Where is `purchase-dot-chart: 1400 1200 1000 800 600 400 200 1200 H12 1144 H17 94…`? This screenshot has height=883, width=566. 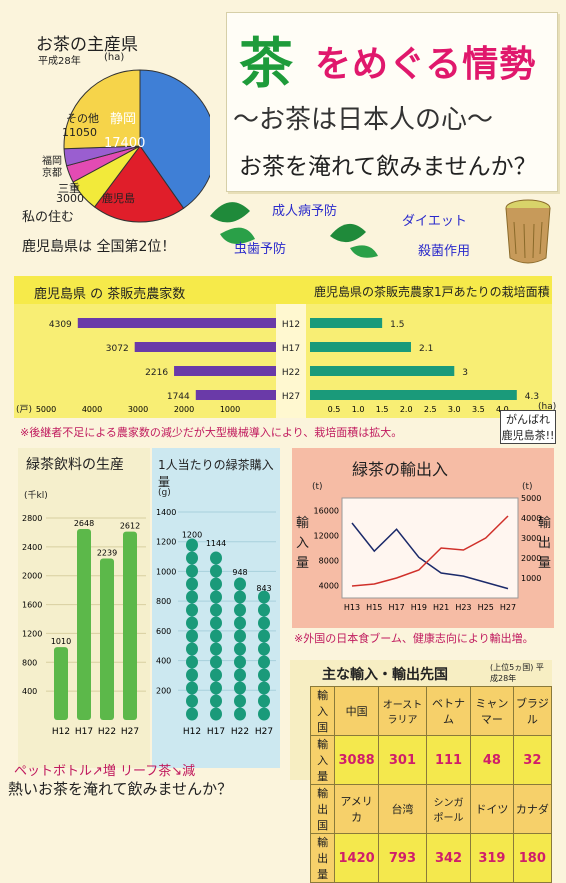
purchase-dot-chart: 1400 1200 1000 800 600 400 200 1200 H12 1144 H17 94… is located at coordinates (216, 622).